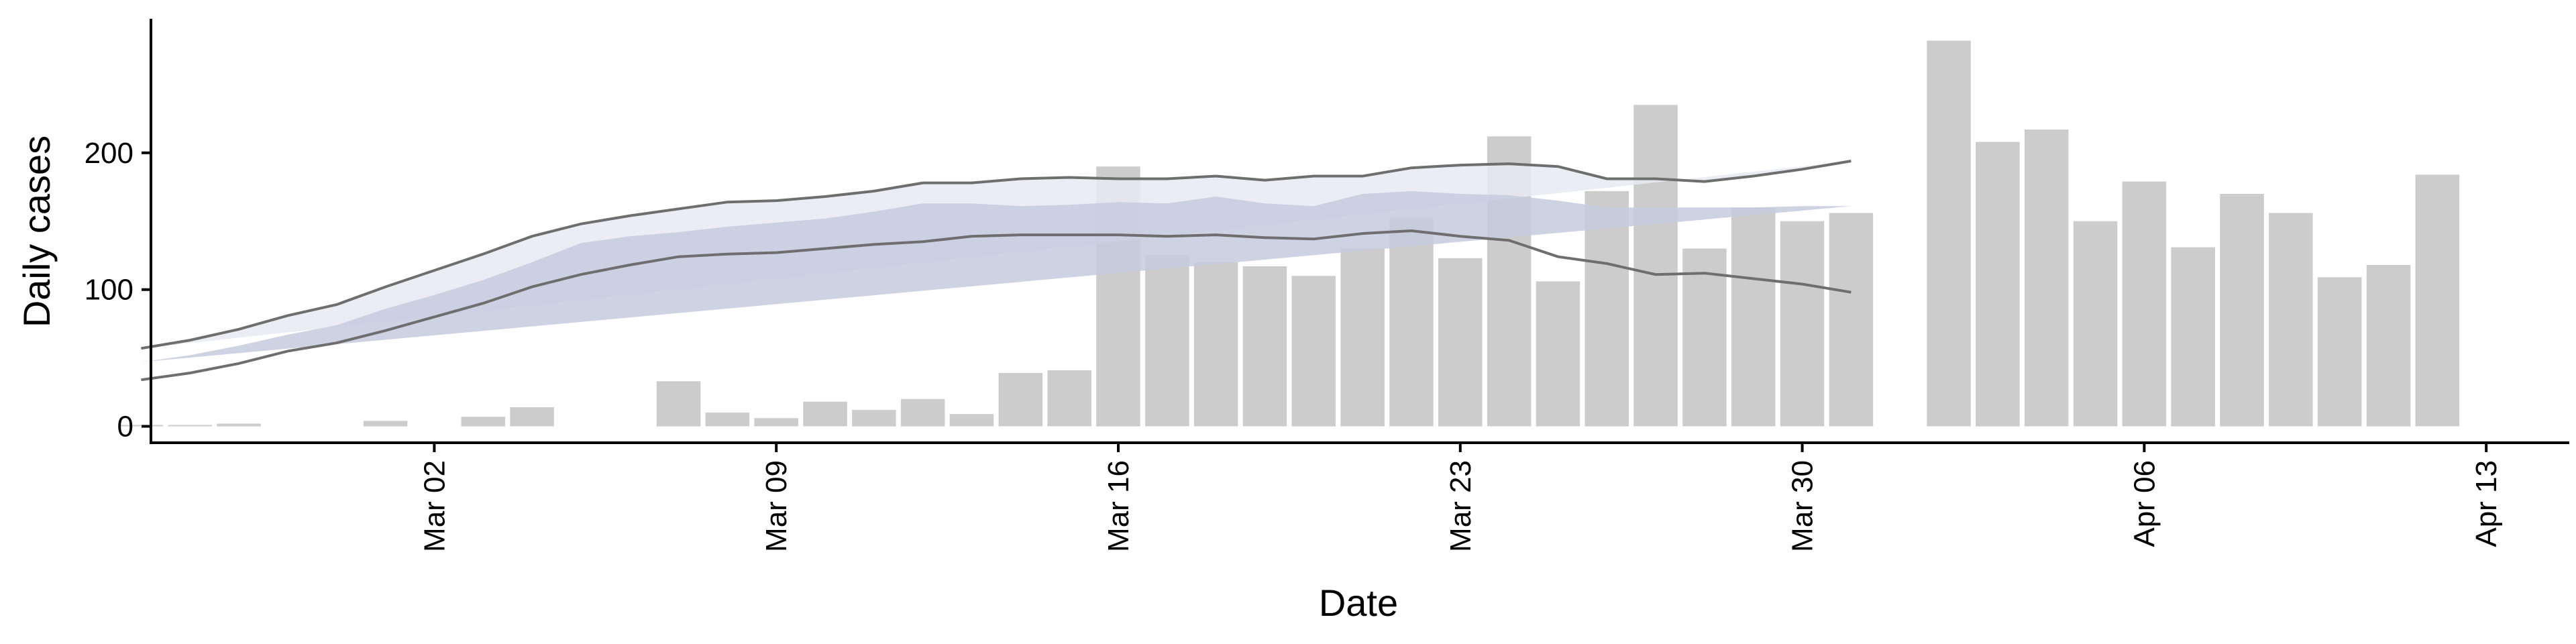 This screenshot has width=2576, height=644. Describe the element at coordinates (1802, 506) in the screenshot. I see `x-tick-label: Mar 30` at that location.